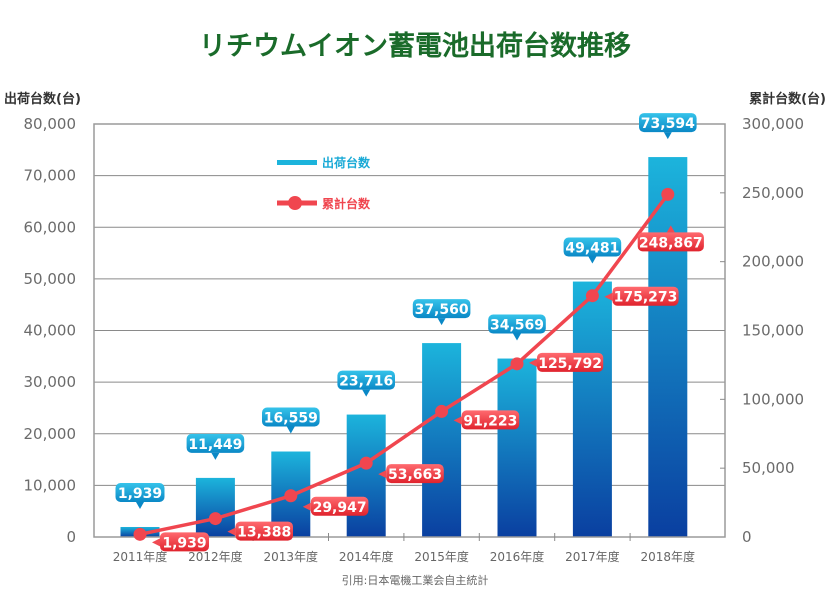  What do you see at coordinates (50, 176) in the screenshot?
I see `left-tick-label: 70,000` at bounding box center [50, 176].